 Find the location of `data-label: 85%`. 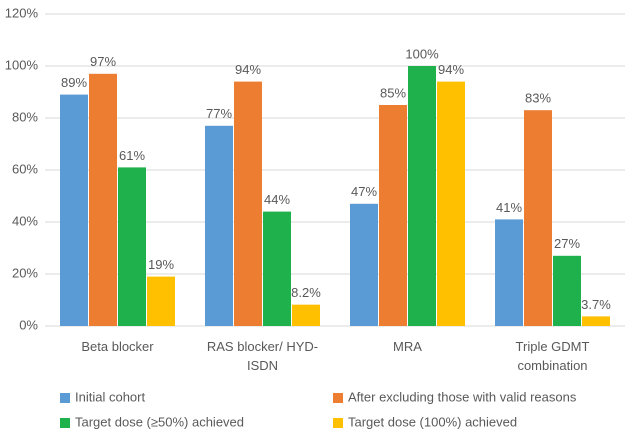

data-label: 85% is located at coordinates (393, 92).